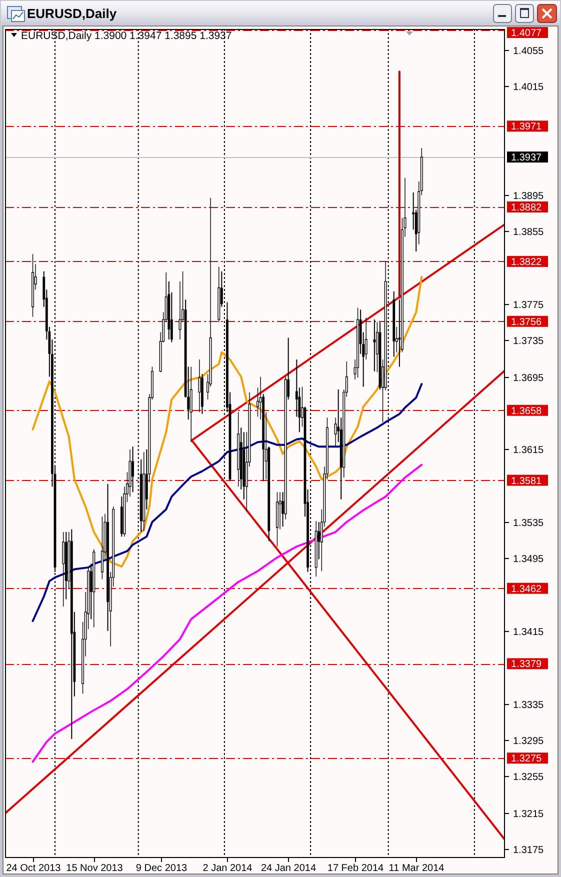 The image size is (561, 877). Describe the element at coordinates (528, 741) in the screenshot. I see `y-tick-label: 1.3295` at that location.